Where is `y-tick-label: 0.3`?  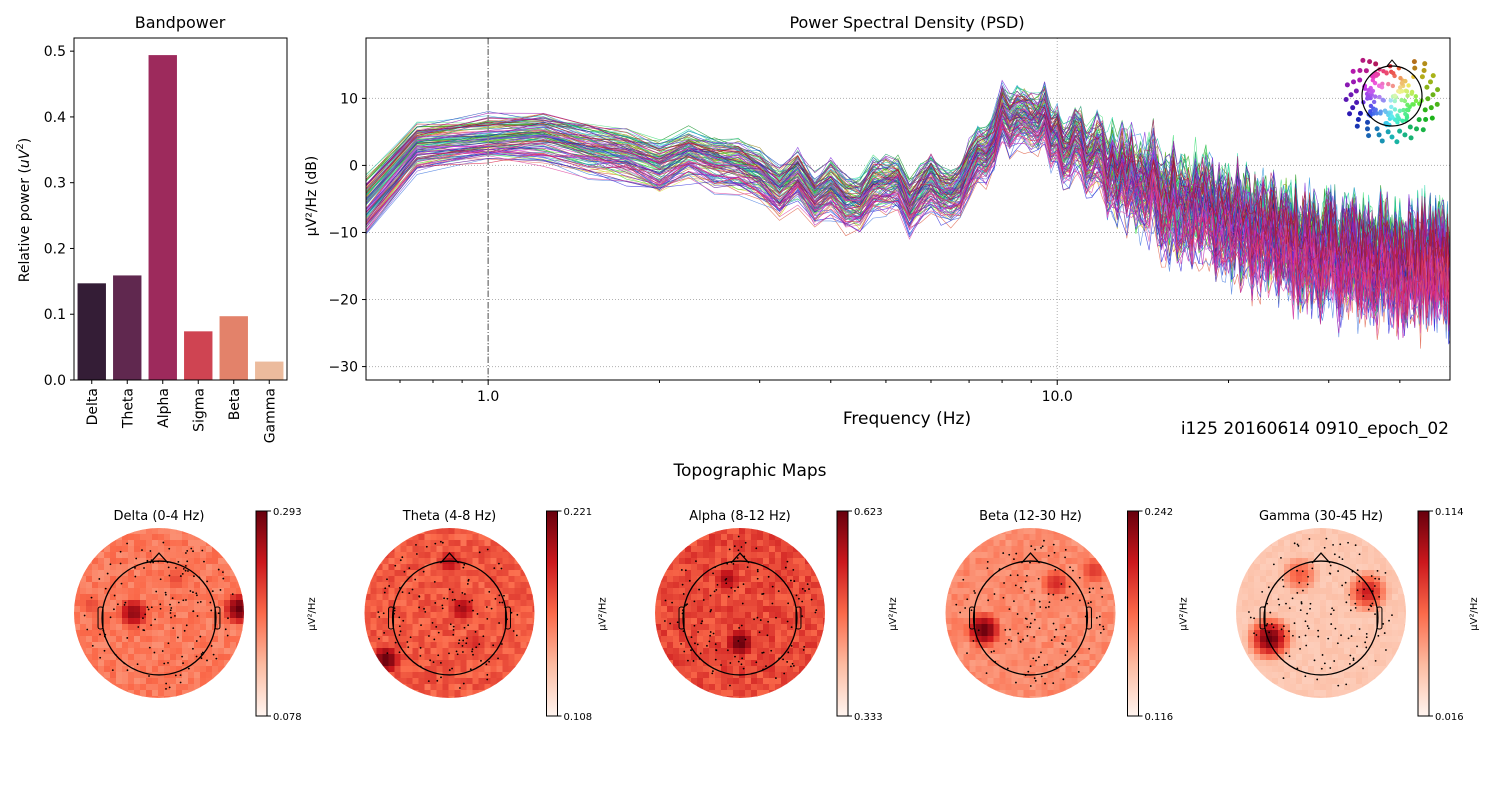
y-tick-label: 0.3 is located at coordinates (55, 184).